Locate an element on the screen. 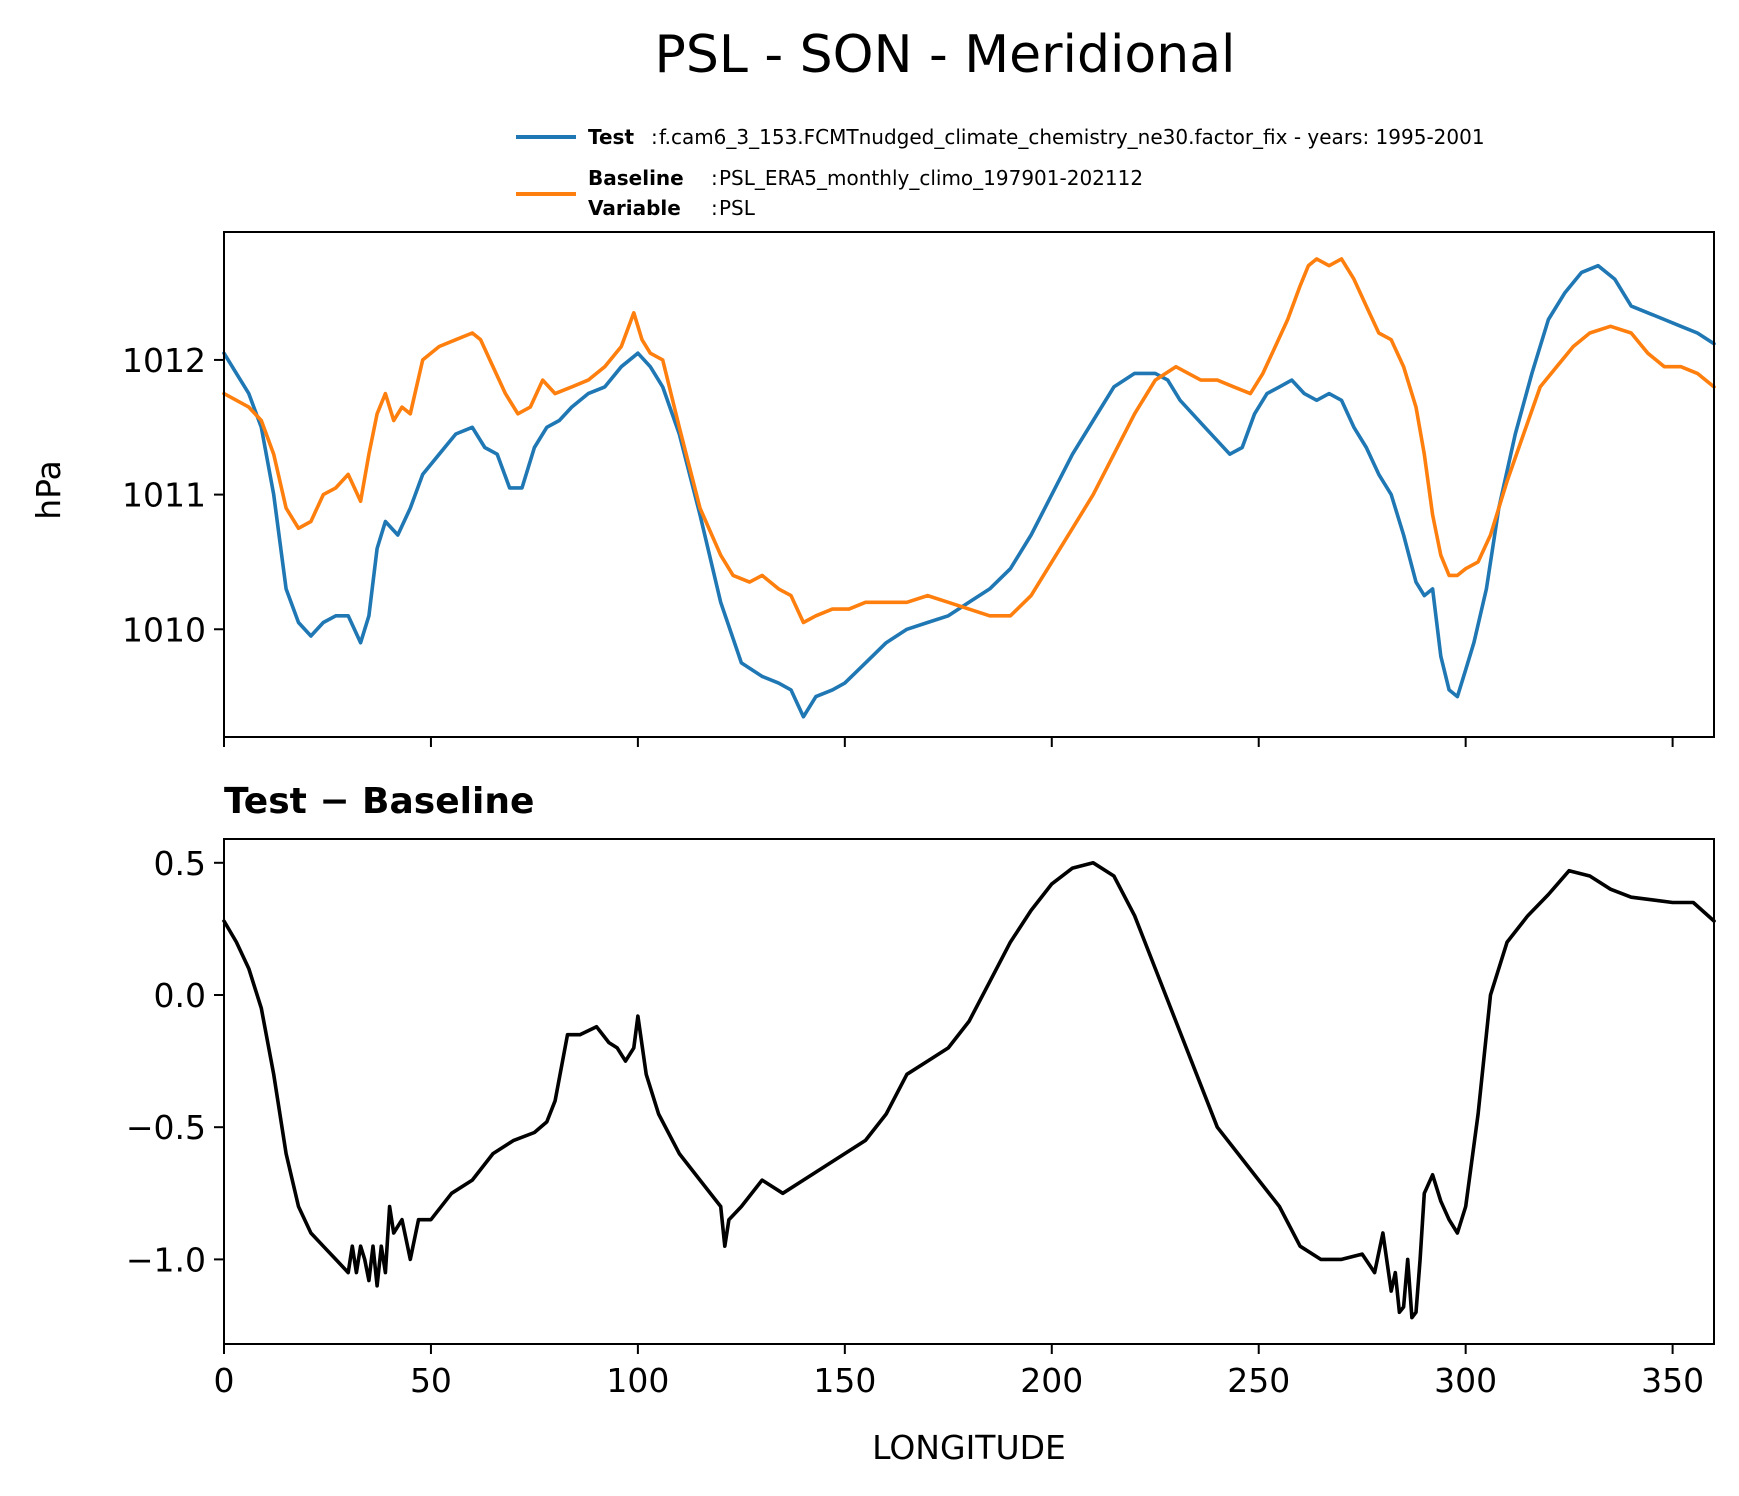 This screenshot has height=1496, width=1739. bottom-xtick-label: 300 is located at coordinates (1465, 1380).